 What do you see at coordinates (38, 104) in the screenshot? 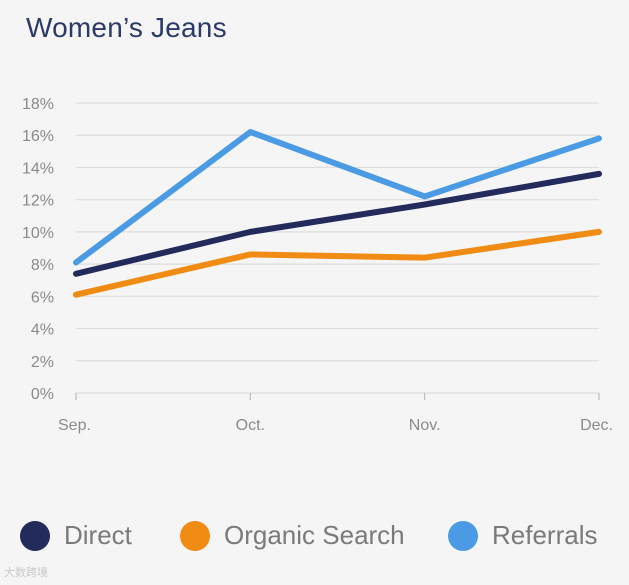
I see `y-tick-label: 18%` at bounding box center [38, 104].